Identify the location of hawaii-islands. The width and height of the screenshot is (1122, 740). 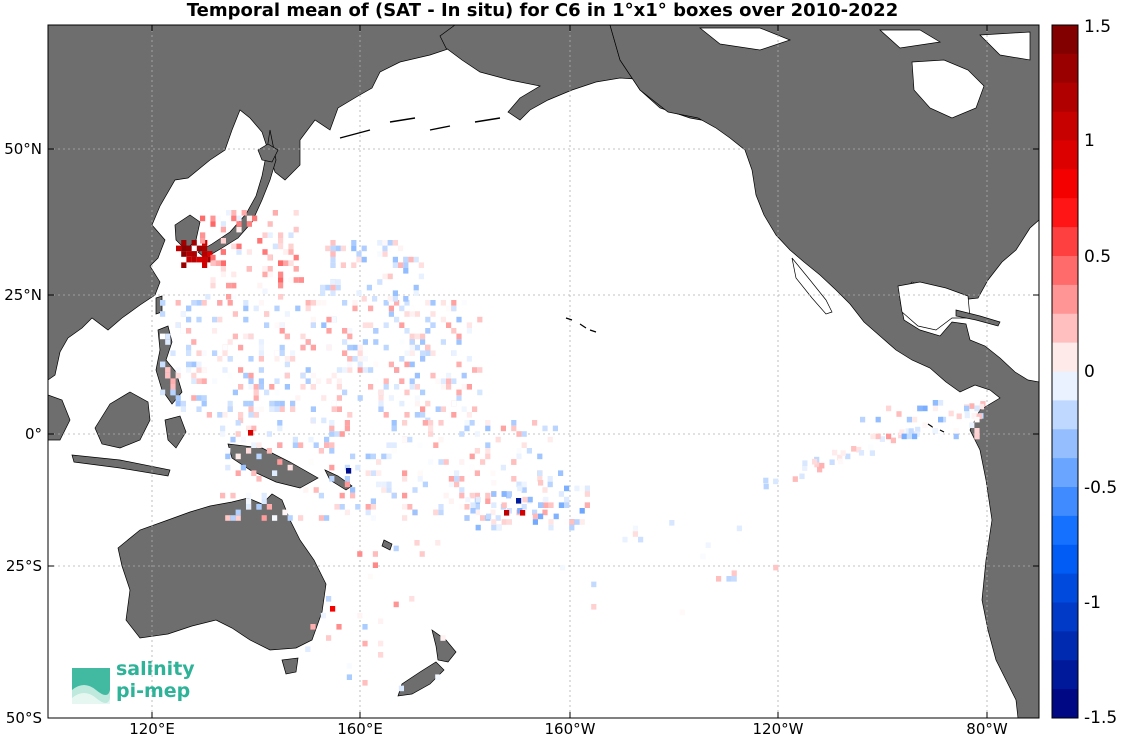
(581, 325).